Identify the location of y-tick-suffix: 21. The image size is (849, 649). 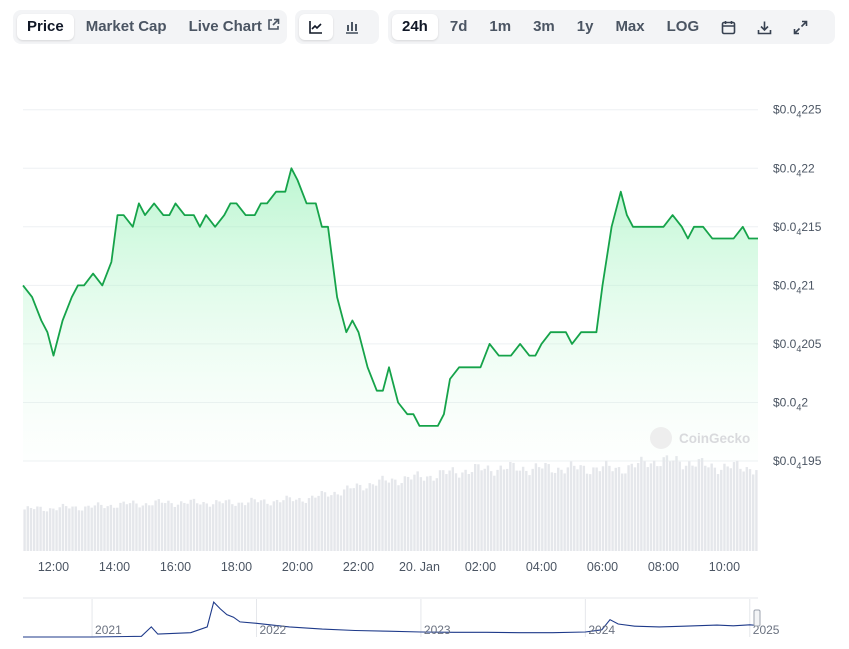
(808, 285).